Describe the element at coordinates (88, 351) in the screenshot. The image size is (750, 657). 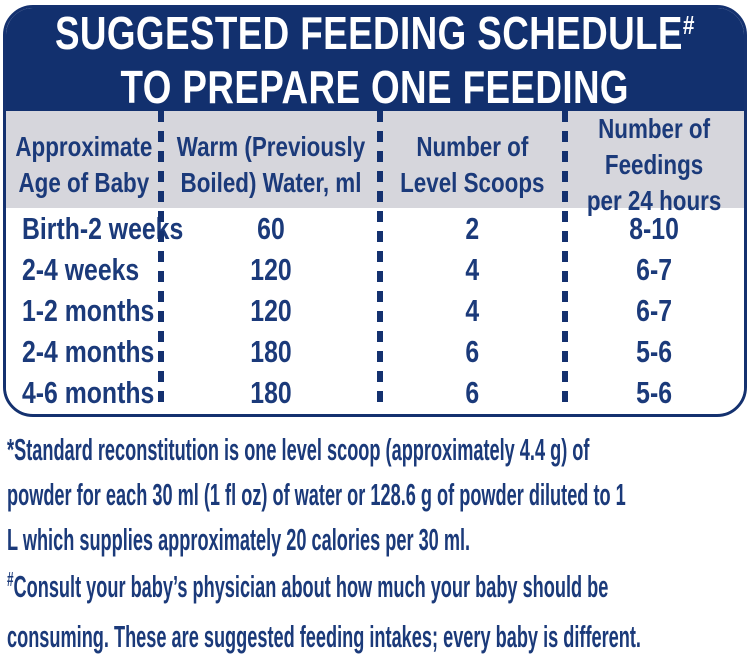
I see `cell-age-value: 2-4 months` at that location.